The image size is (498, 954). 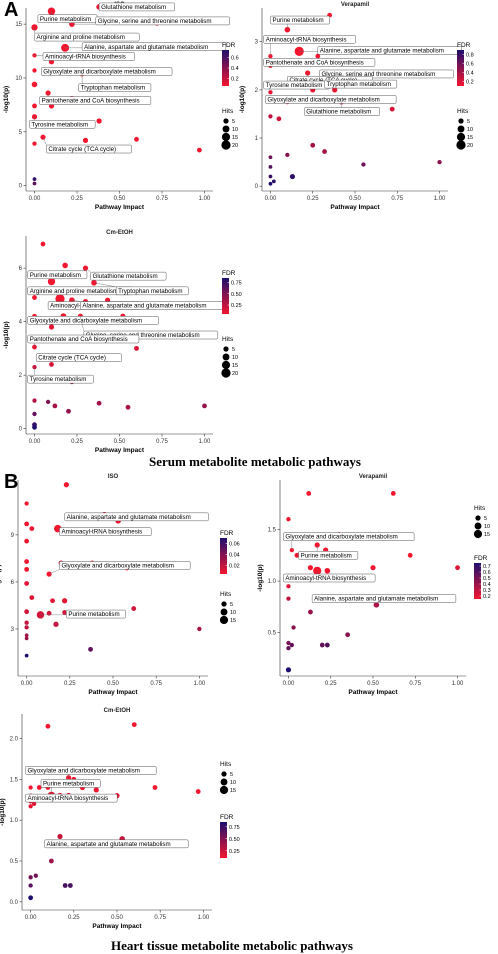 What do you see at coordinates (255, 461) in the screenshot?
I see `caption-serum: Serum metabolite metabolic pathways` at bounding box center [255, 461].